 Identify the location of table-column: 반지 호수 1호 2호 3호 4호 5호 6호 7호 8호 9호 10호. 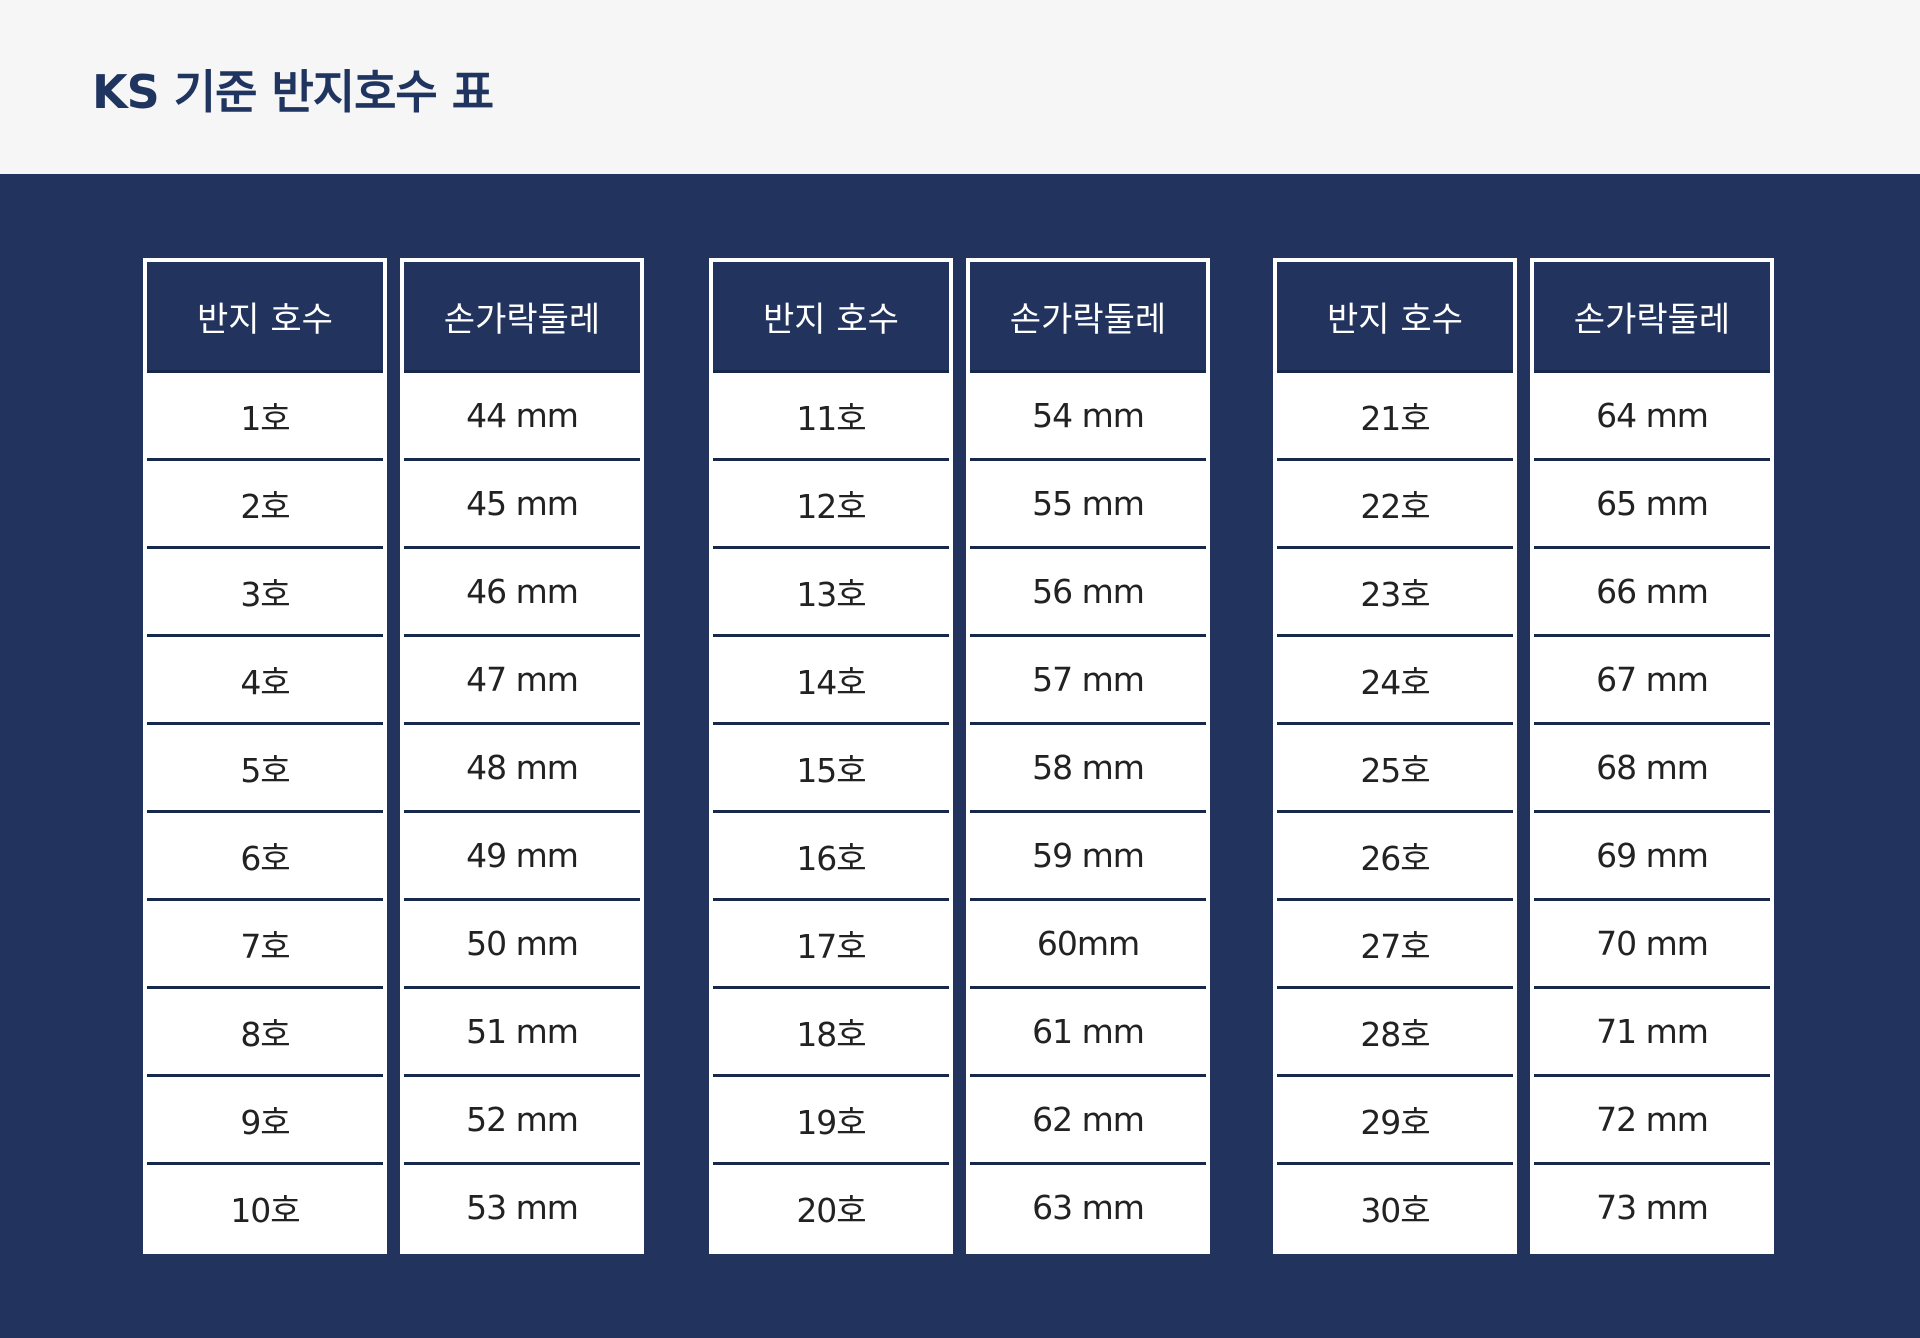
(265, 756).